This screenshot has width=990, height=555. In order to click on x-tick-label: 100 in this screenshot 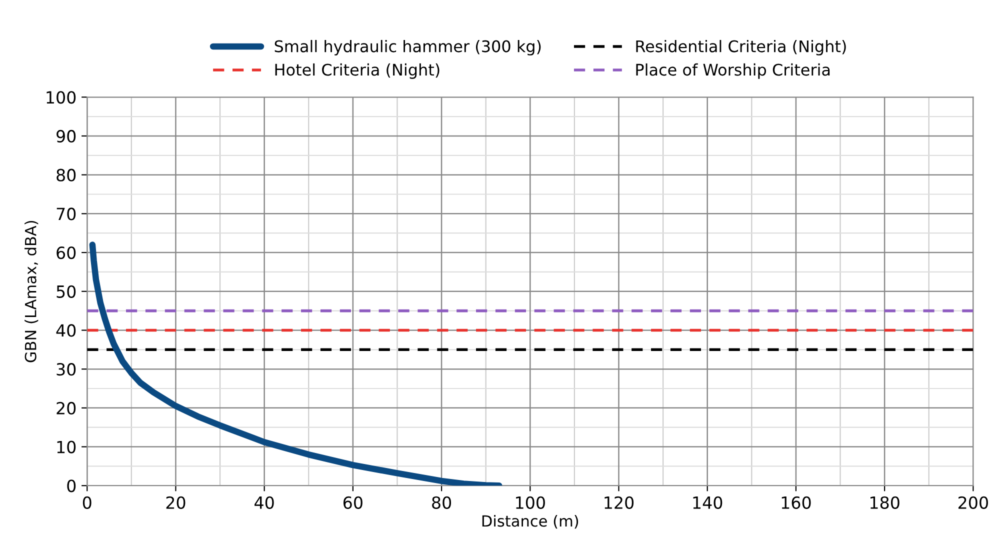, I will do `click(530, 502)`.